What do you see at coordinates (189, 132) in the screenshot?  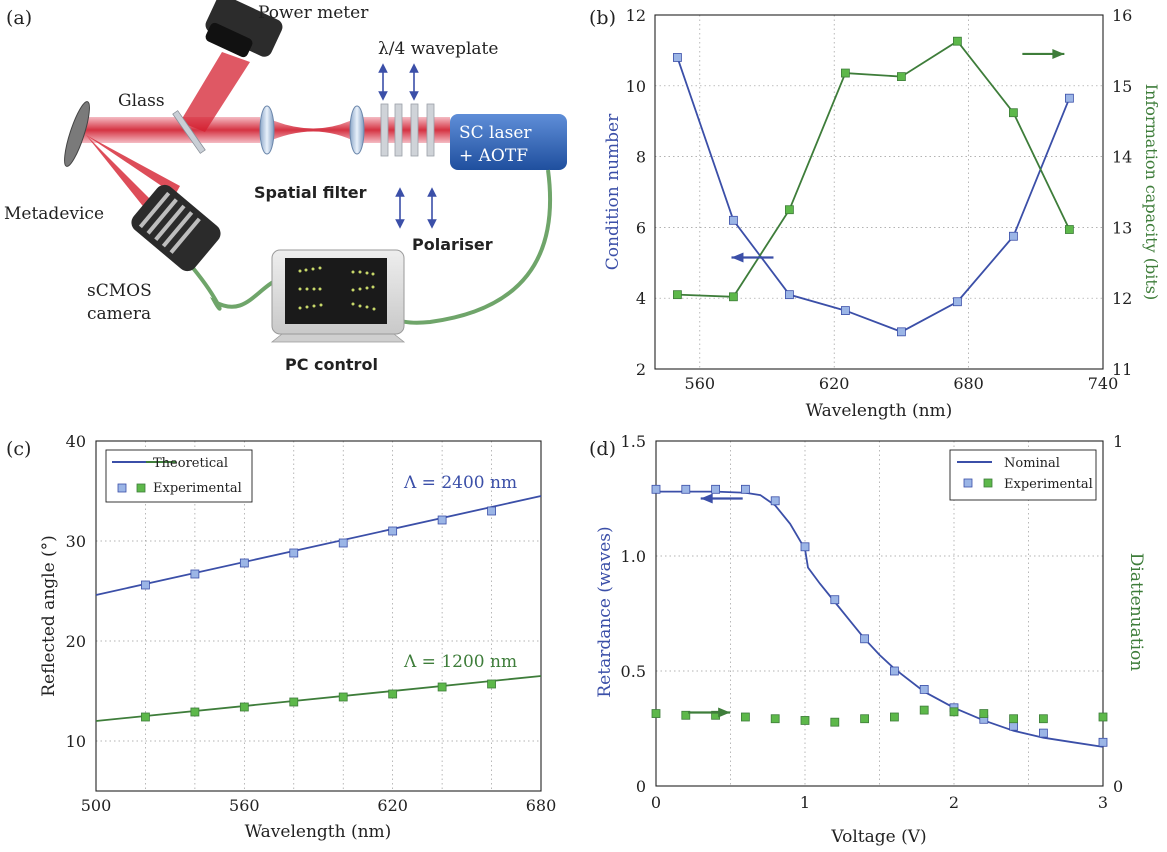 I see `glass-icon` at bounding box center [189, 132].